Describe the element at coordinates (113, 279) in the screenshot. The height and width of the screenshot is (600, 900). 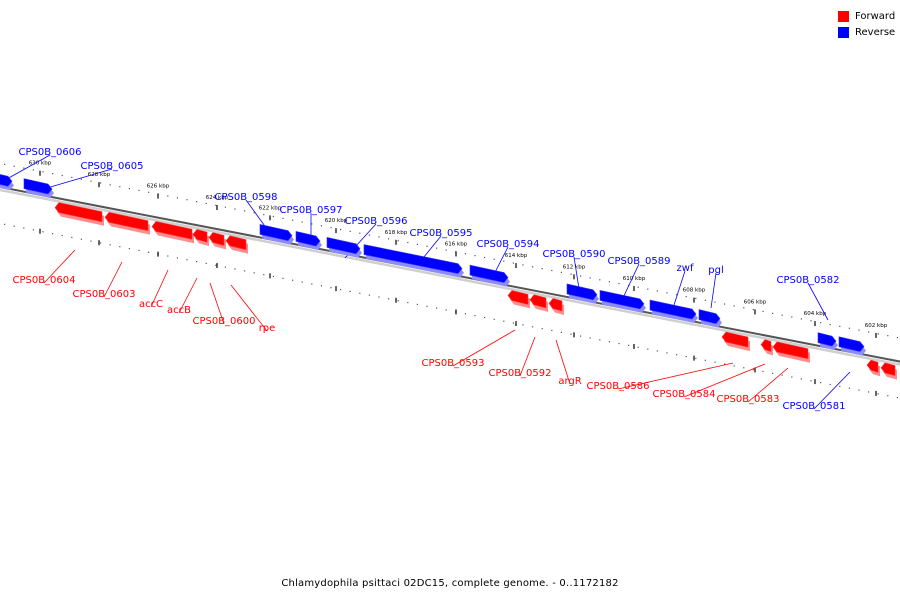
I see `forward-cps0b-0603-leader` at that location.